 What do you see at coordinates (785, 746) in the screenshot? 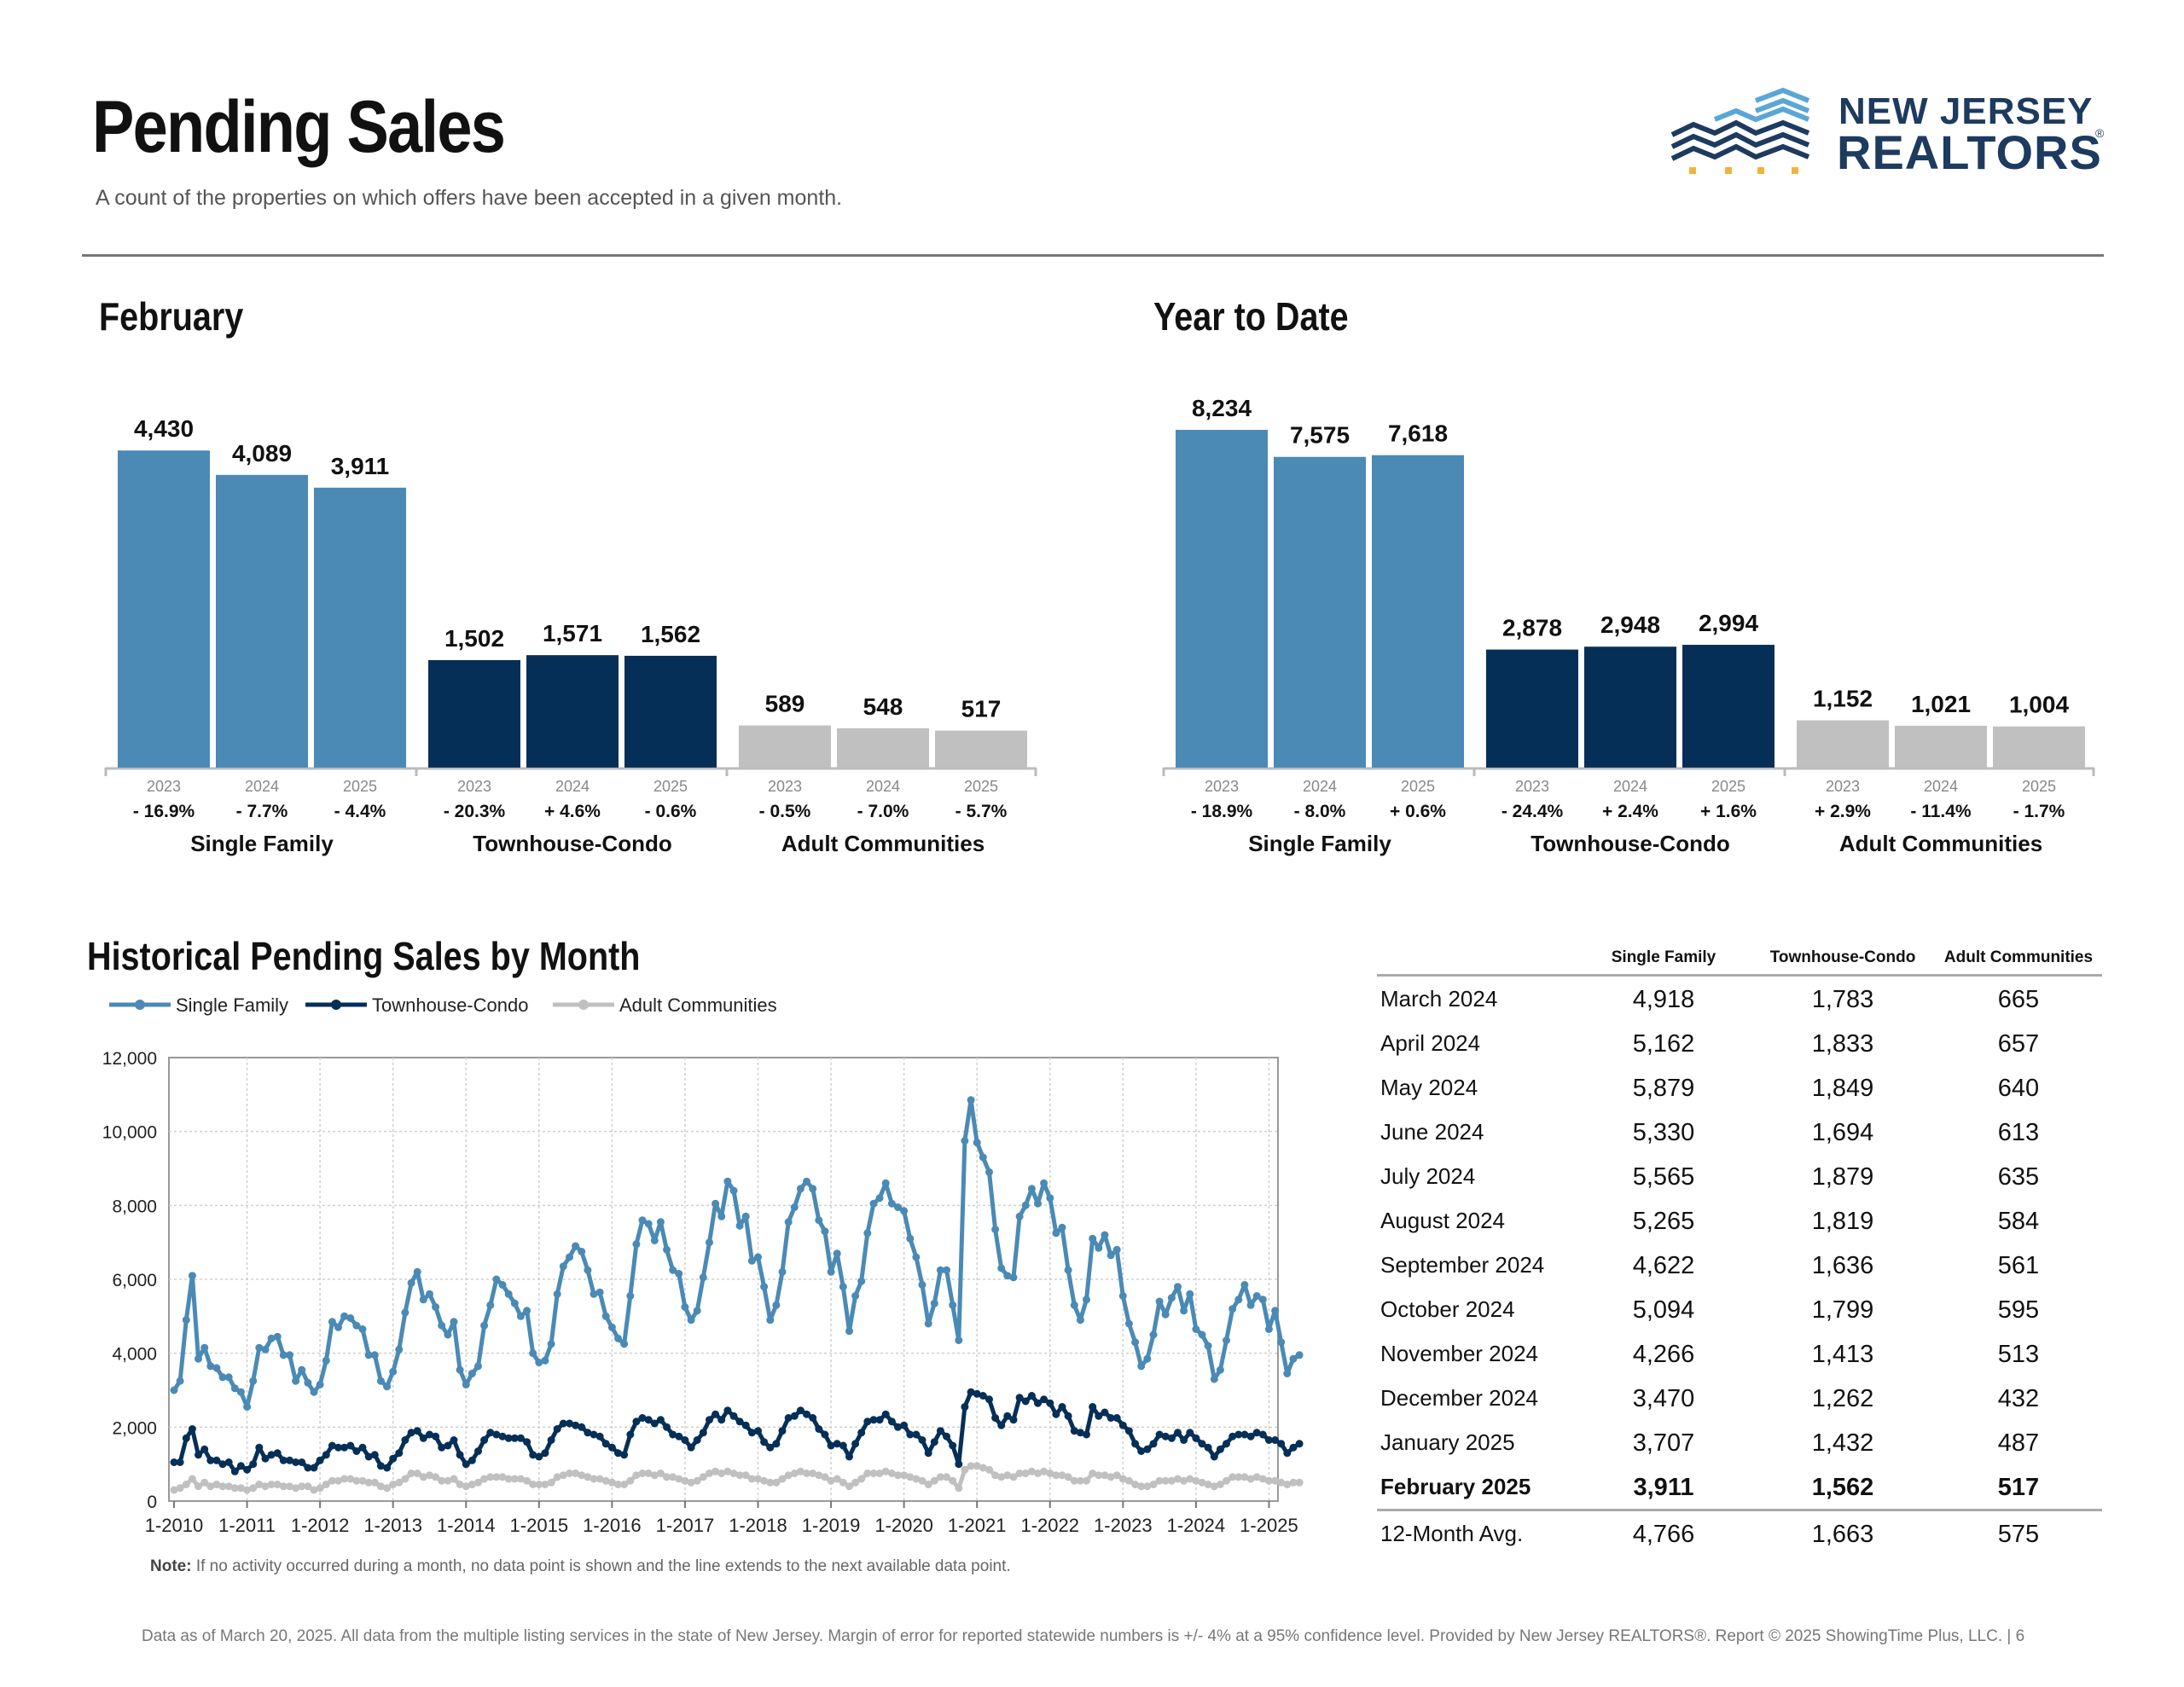
I see `bar-adult-communities-2023` at bounding box center [785, 746].